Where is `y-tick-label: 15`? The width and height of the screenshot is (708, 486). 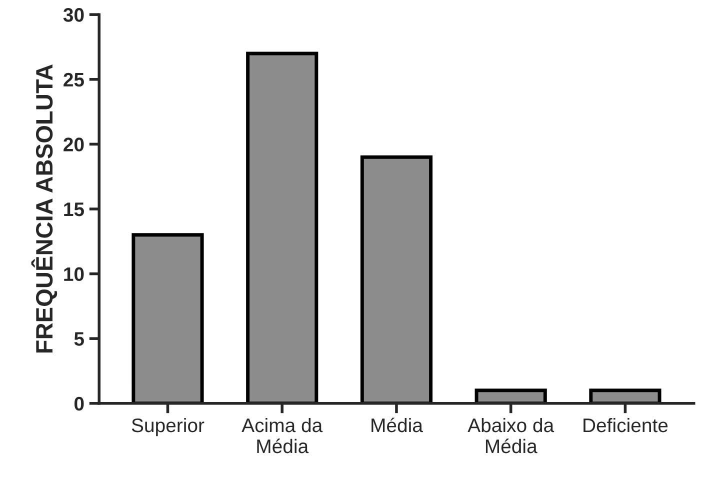 y-tick-label: 15 is located at coordinates (74, 209).